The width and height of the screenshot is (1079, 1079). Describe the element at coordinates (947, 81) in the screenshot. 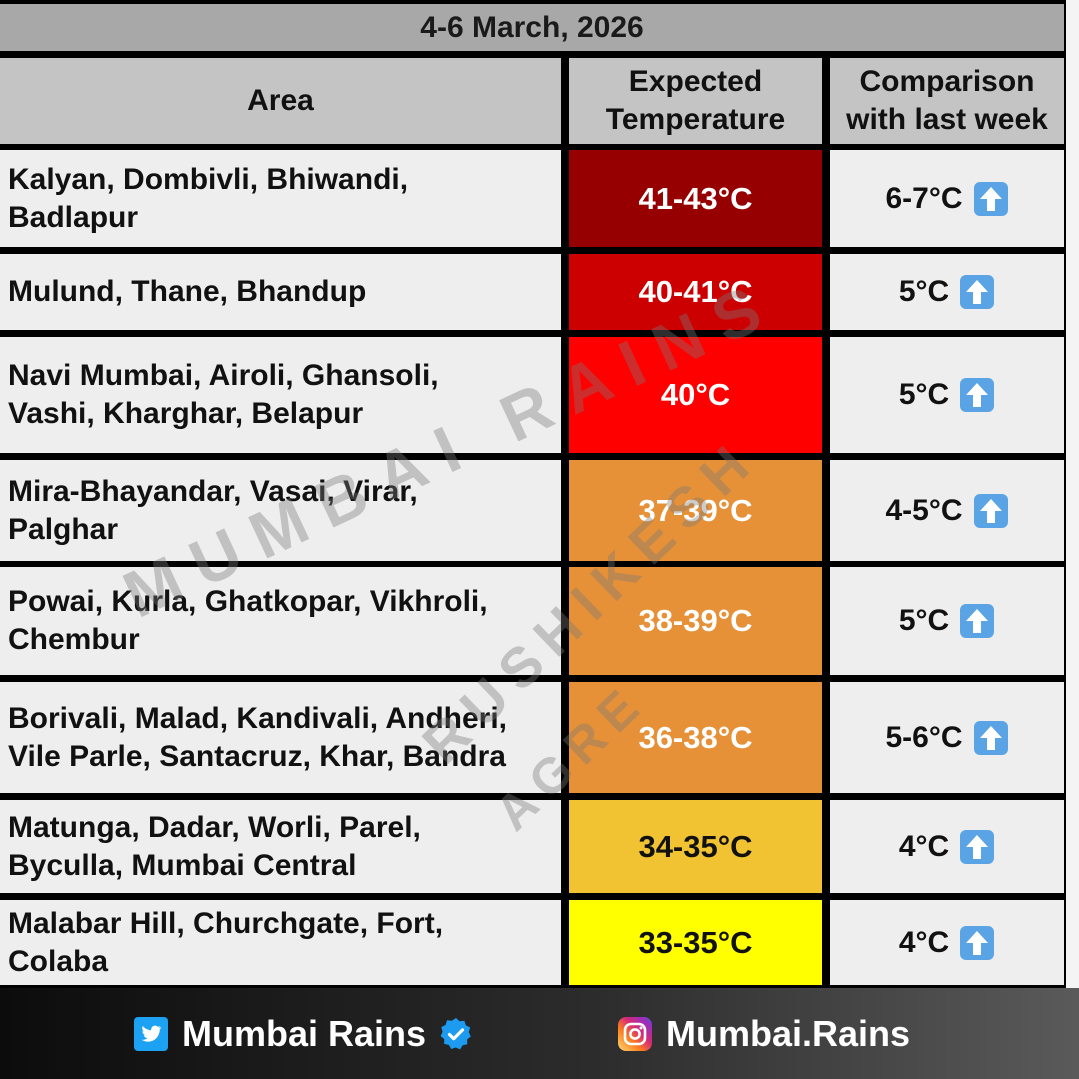

I see `header-comparison-line1: Comparison` at that location.